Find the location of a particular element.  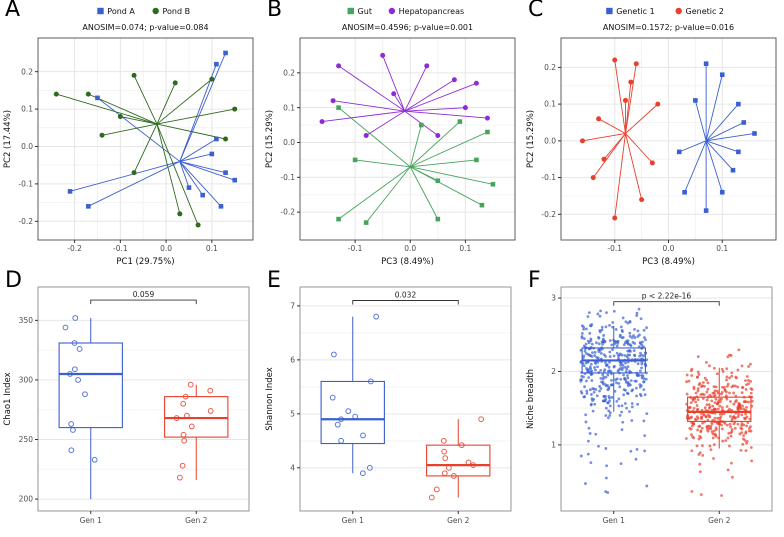

svg-text: Genetic 2 is located at coordinates (705, 11).